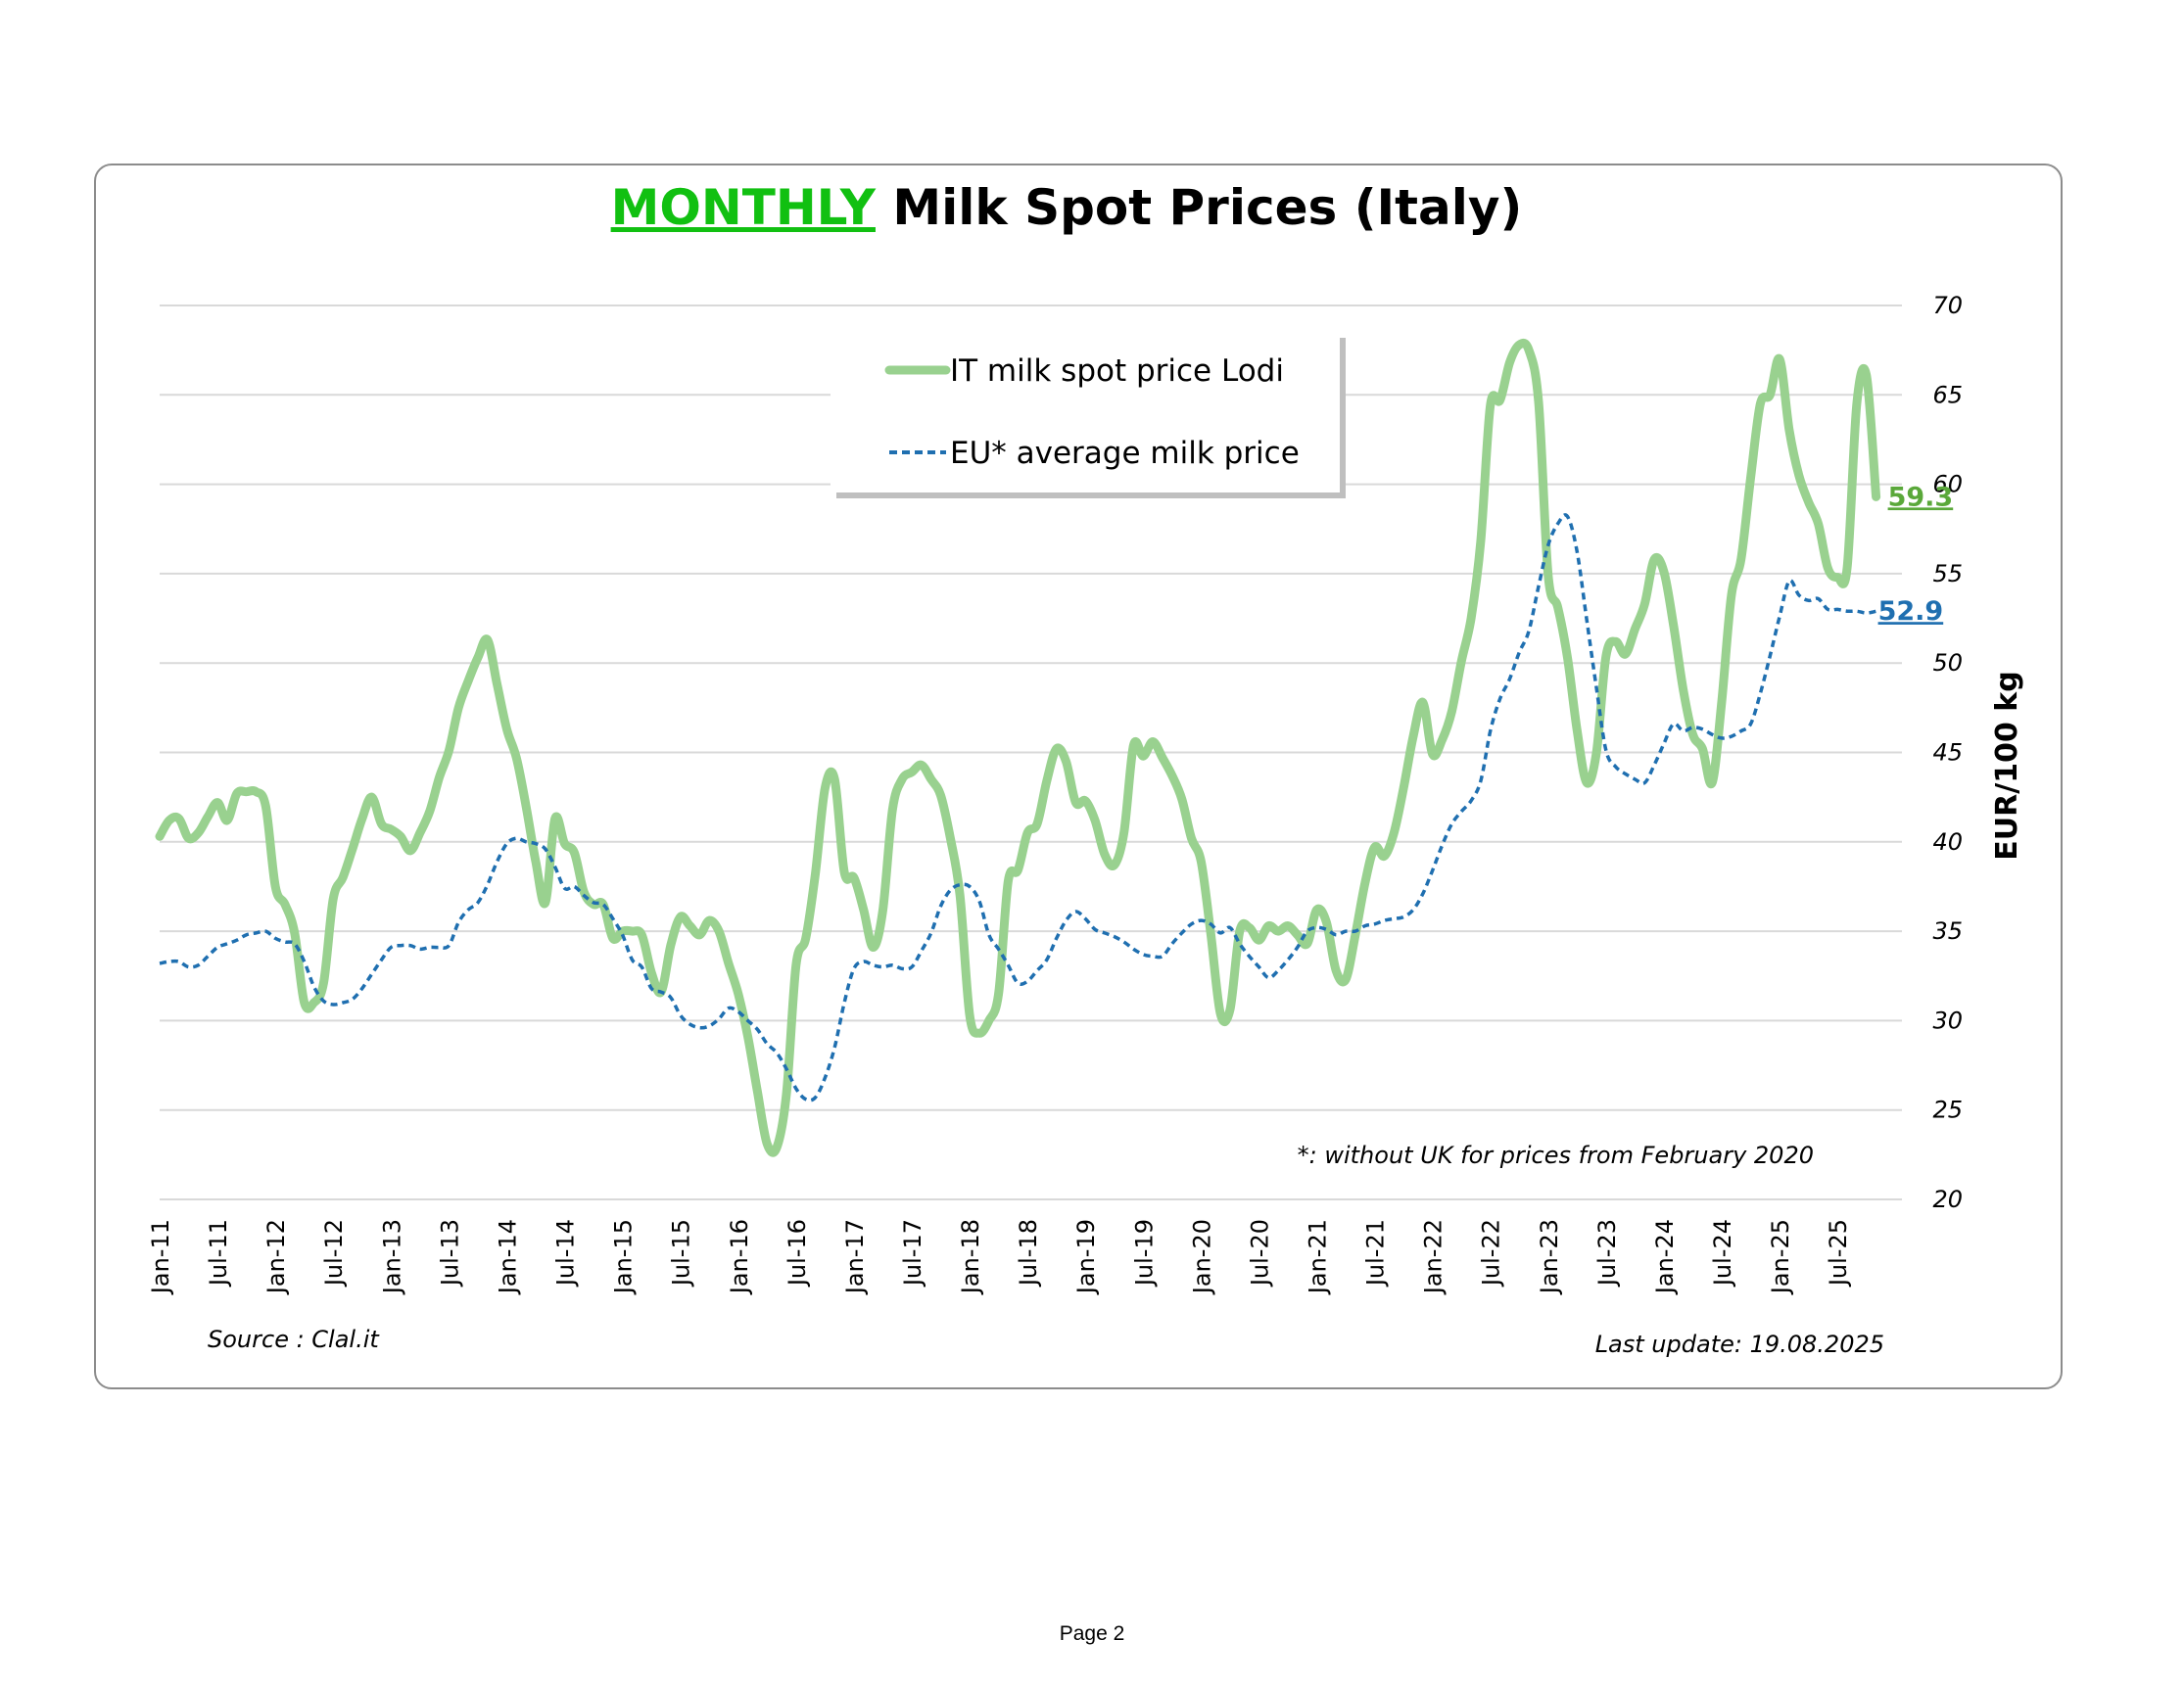 The width and height of the screenshot is (2184, 1687). I want to click on chart-title: MONTHLY Milk Spot Prices (Italy), so click(1067, 207).